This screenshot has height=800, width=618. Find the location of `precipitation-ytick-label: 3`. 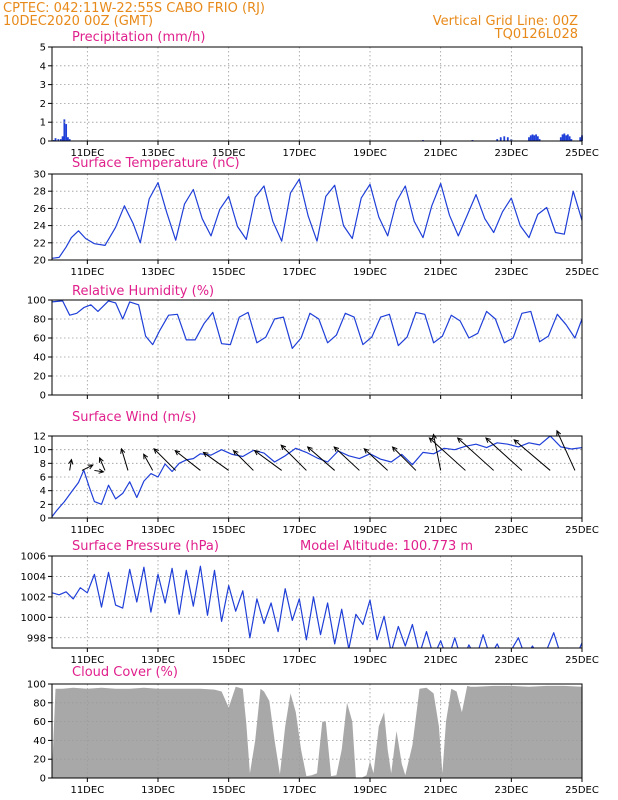

precipitation-ytick-label: 3 is located at coordinates (43, 85).